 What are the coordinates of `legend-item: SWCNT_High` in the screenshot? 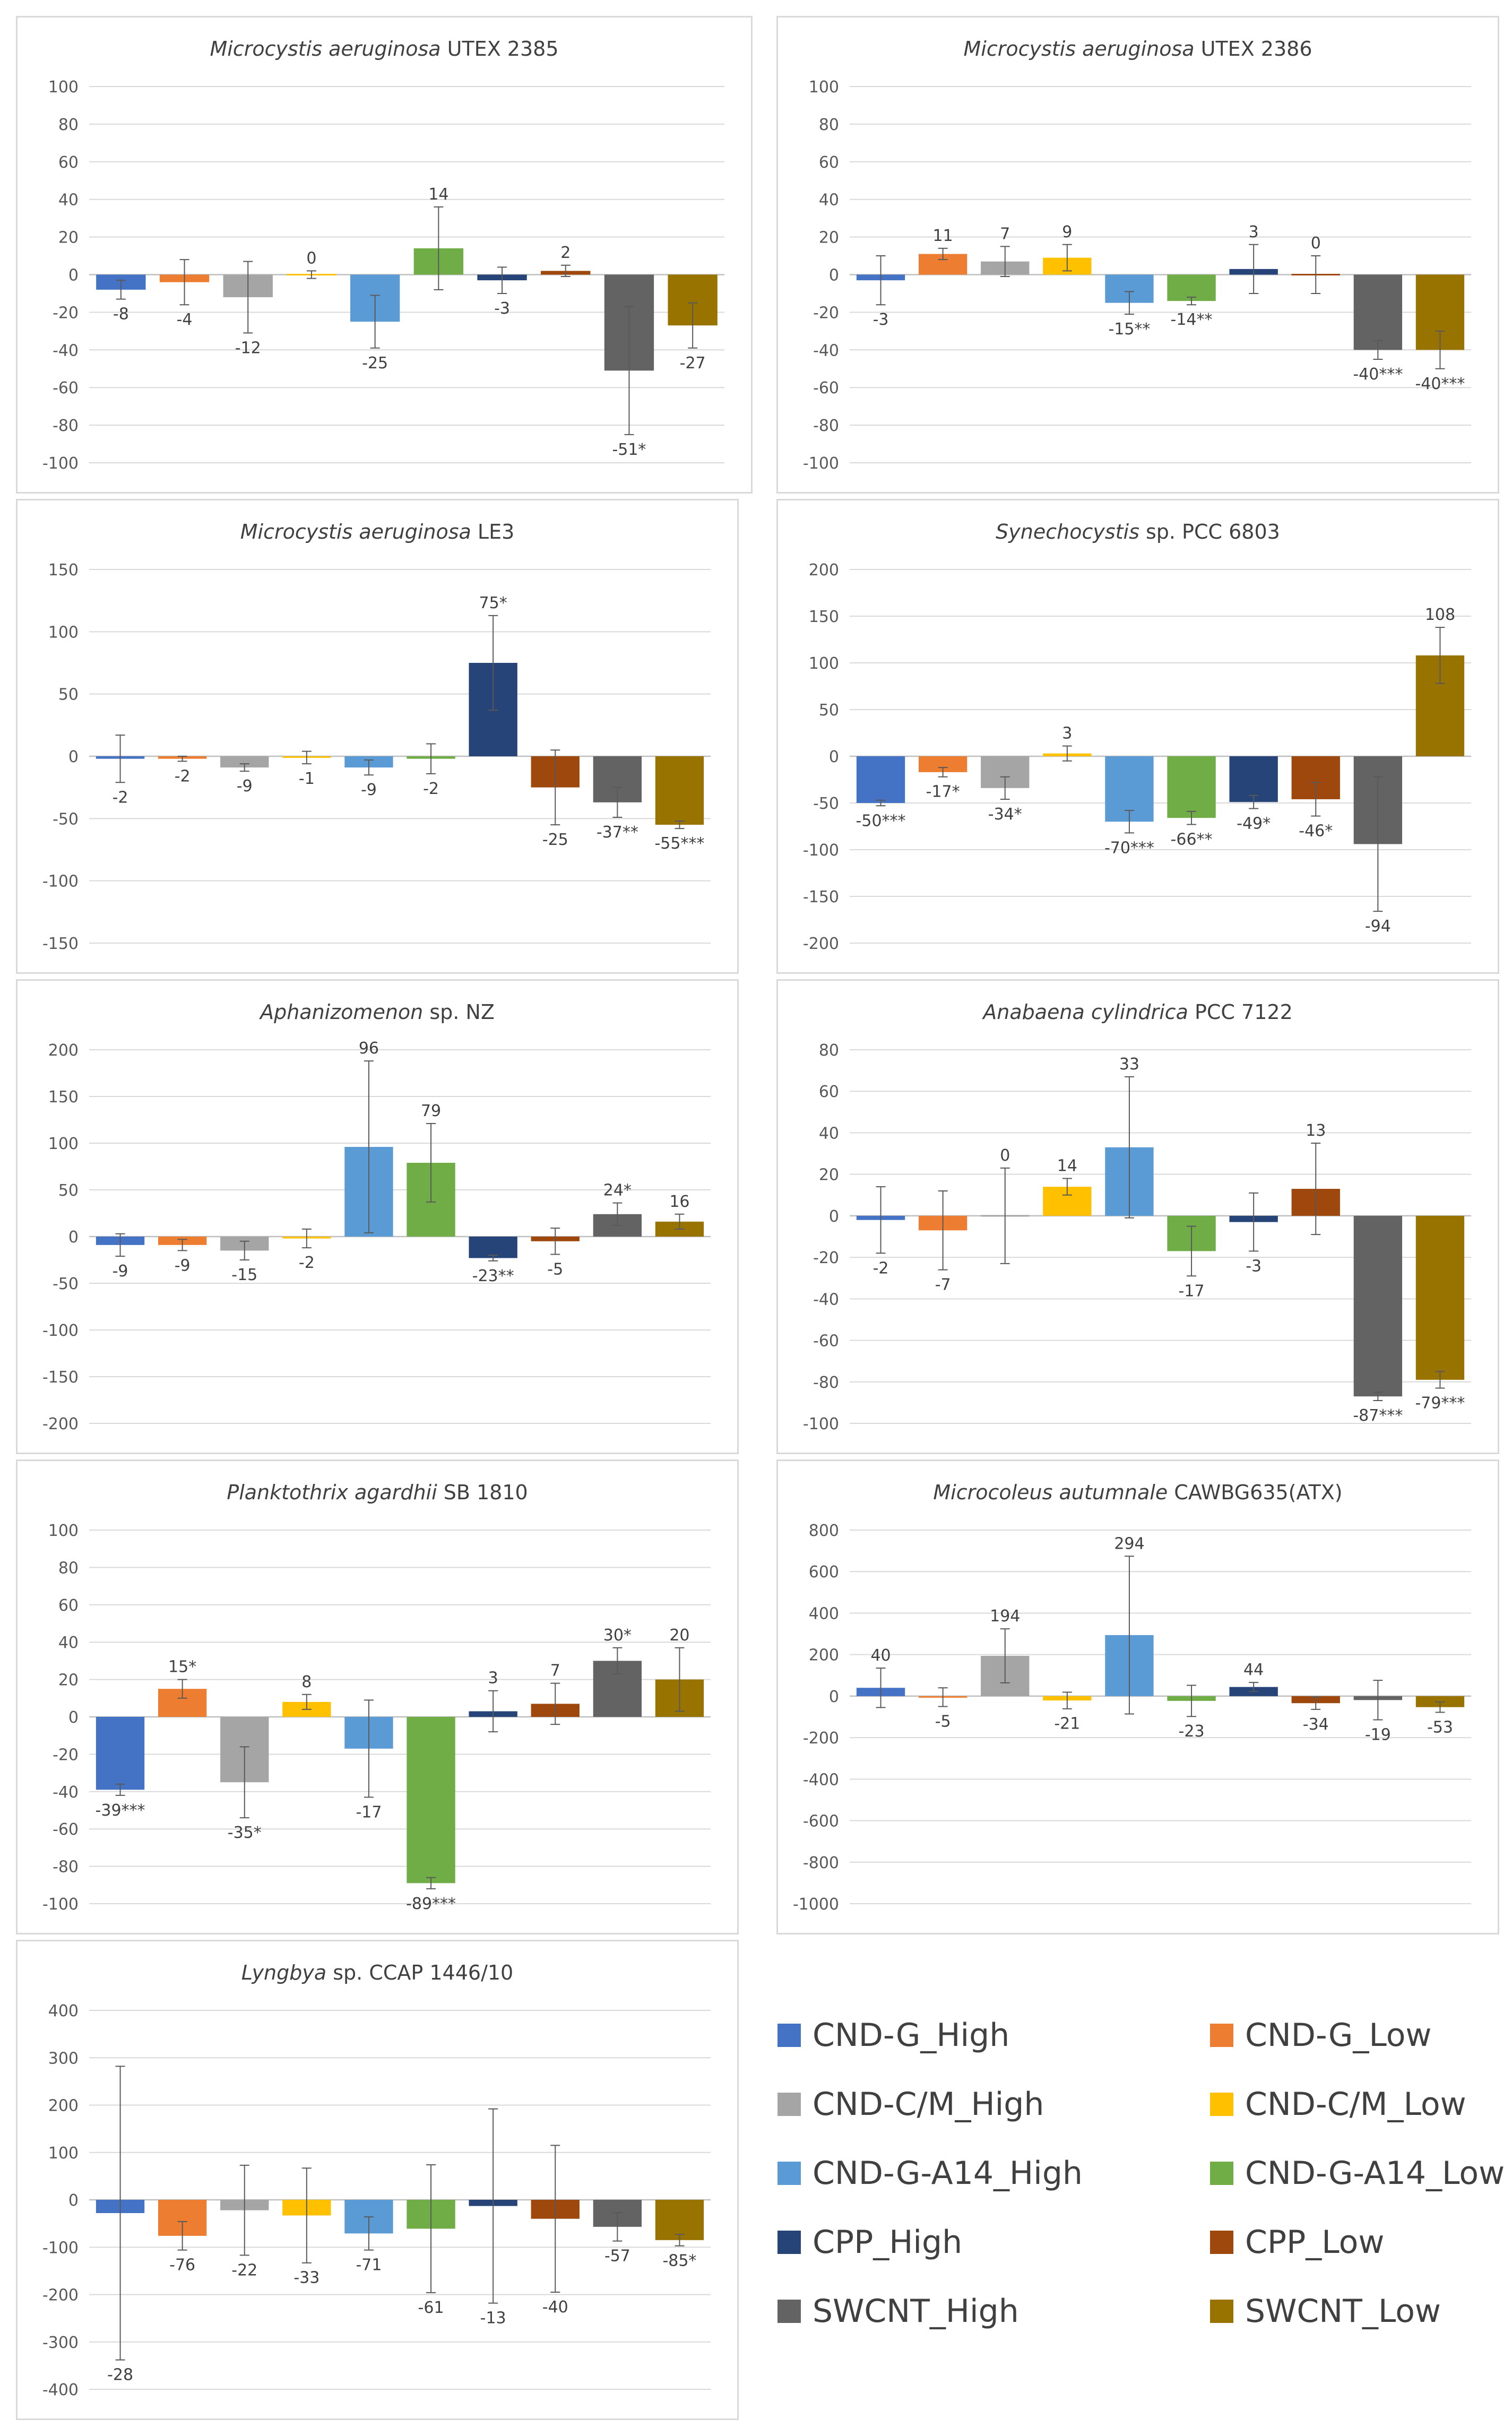 It's located at (898, 2311).